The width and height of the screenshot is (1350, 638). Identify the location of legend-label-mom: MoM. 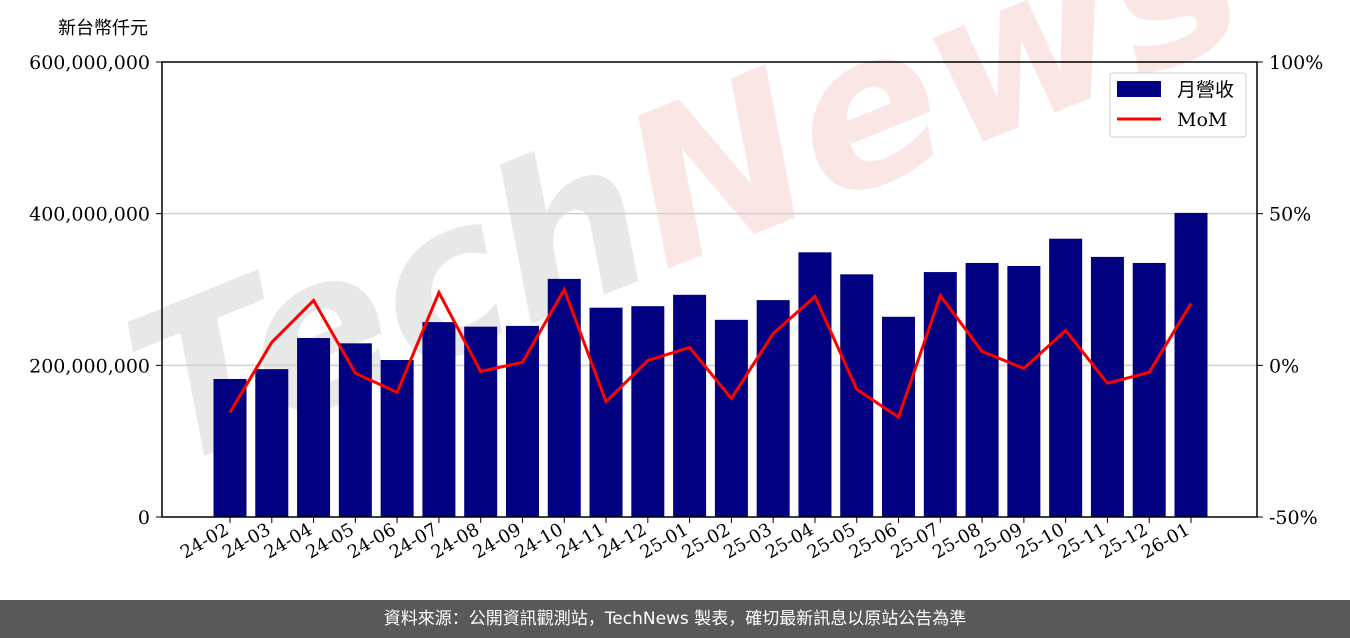
(1202, 120).